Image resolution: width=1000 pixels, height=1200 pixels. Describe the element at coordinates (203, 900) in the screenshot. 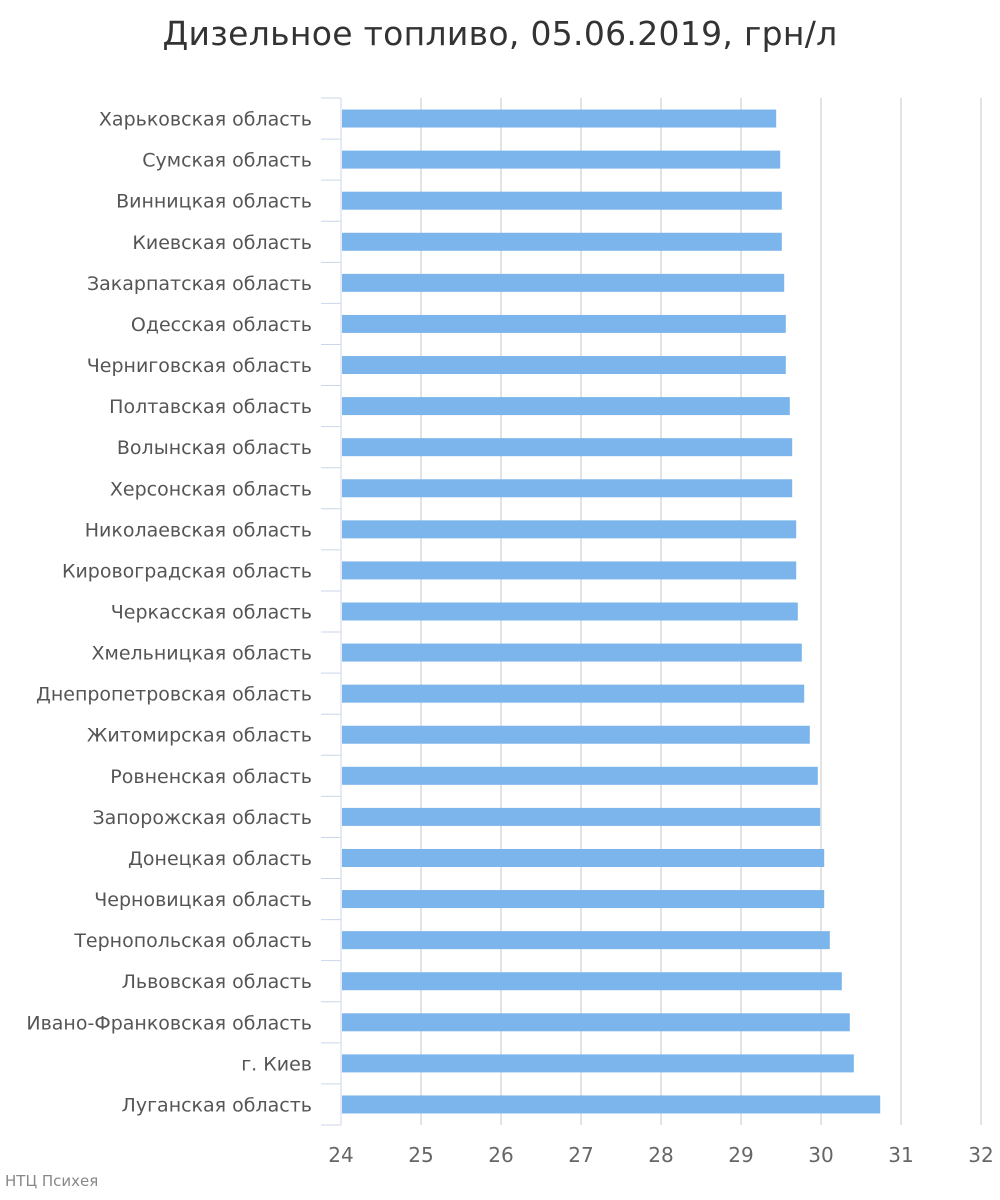

I see `category-label: Черновицкая область` at that location.